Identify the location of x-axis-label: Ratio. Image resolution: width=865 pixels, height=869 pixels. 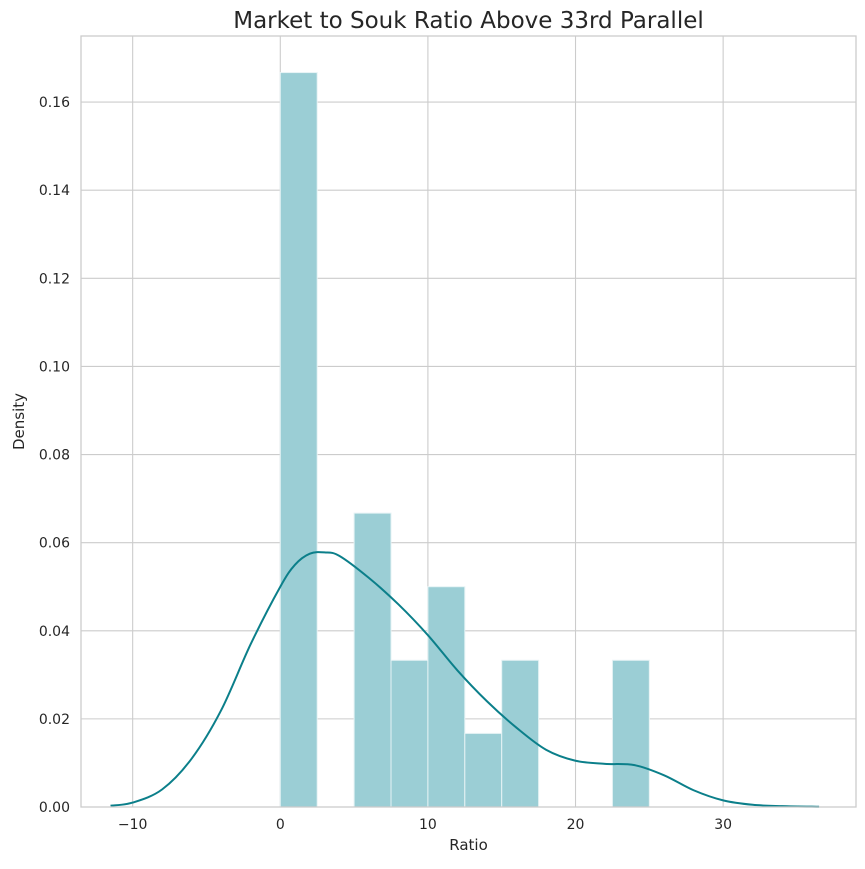
(468, 845).